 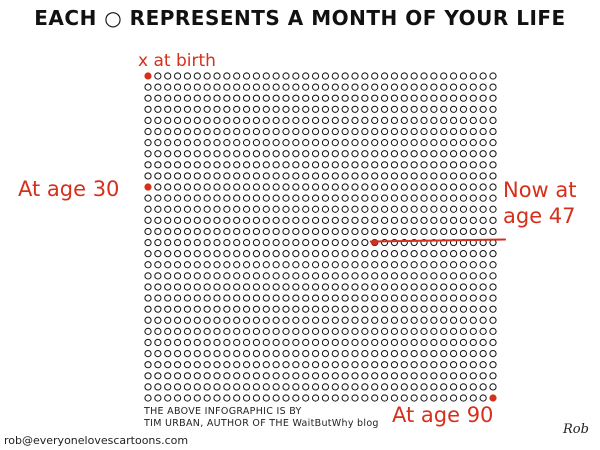 I want to click on now-marker-line, so click(x=437, y=240).